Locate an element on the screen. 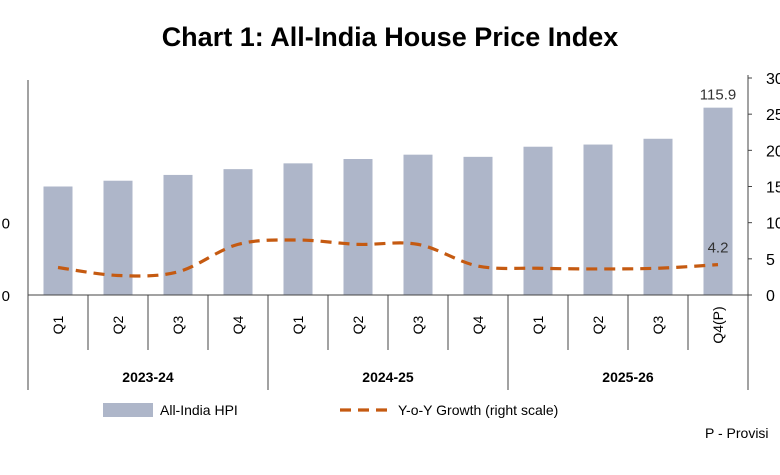  chart-title: Chart 1: All-India House Price Index is located at coordinates (390, 37).